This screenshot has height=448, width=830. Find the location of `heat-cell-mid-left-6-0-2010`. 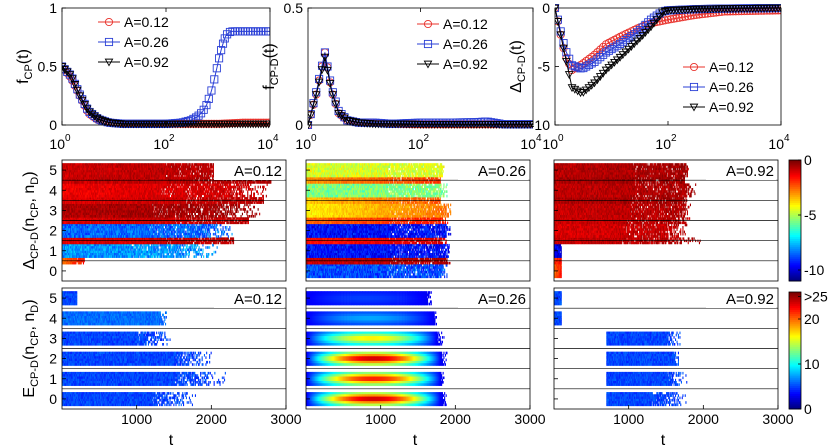

heat-cell-mid-left-6-0-2010 is located at coordinates (213, 205).